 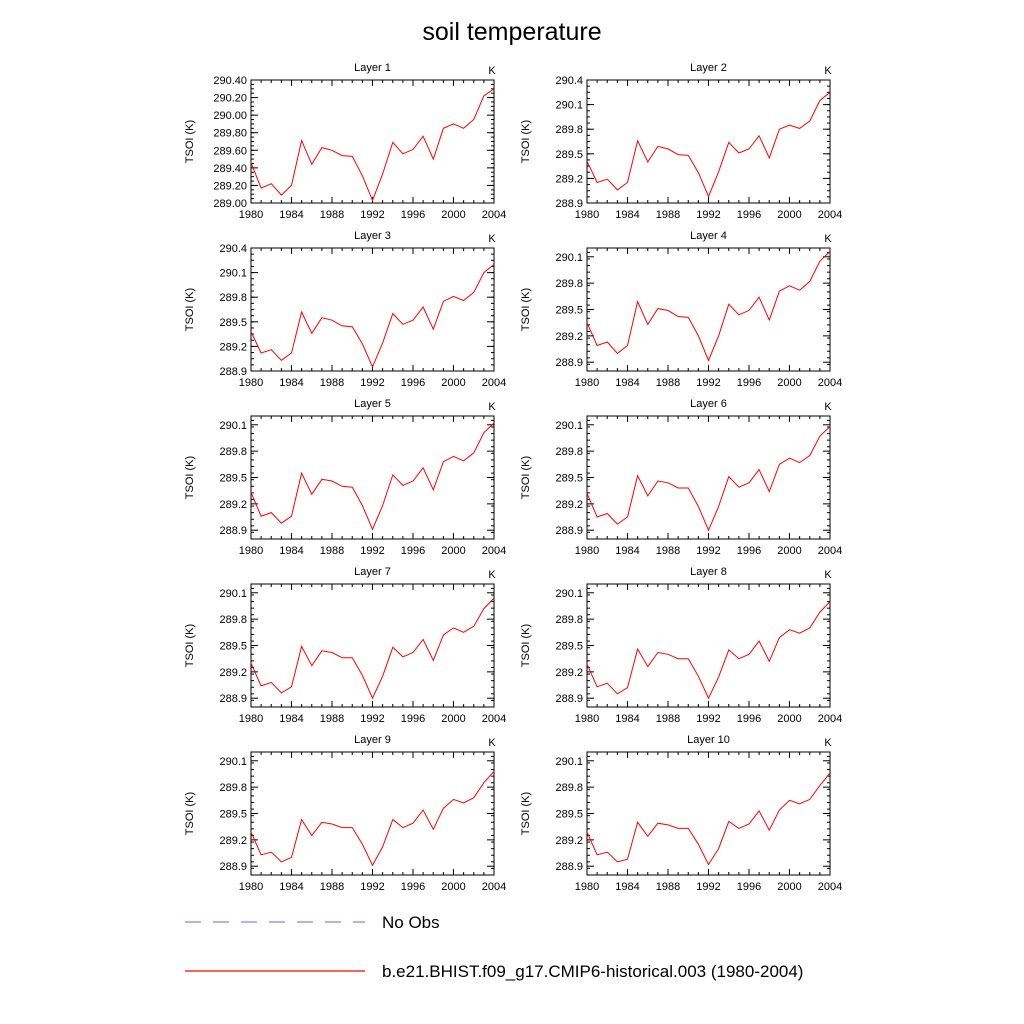 What do you see at coordinates (230, 134) in the screenshot?
I see `y-tick-label: 289.80` at bounding box center [230, 134].